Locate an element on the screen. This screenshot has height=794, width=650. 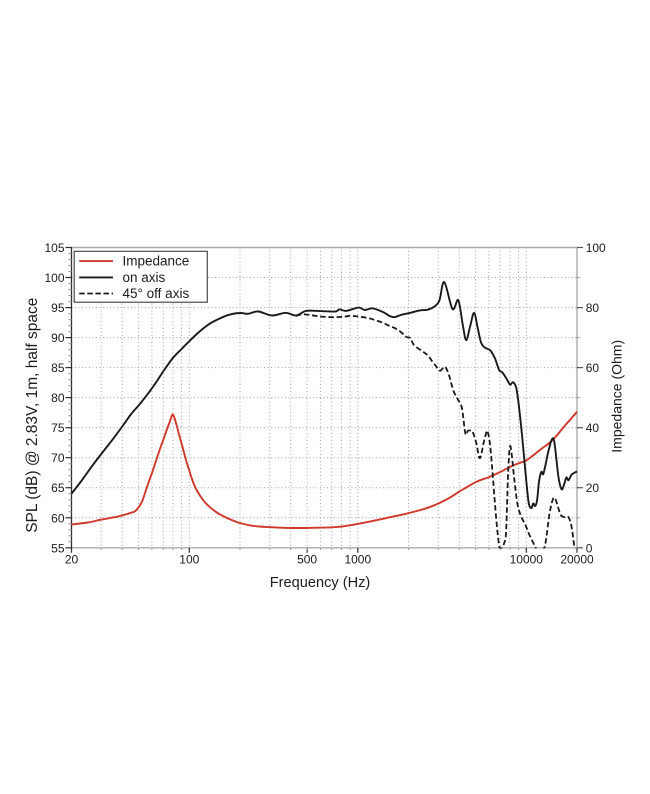
svg-text: Frequency (Hz) is located at coordinates (320, 583).